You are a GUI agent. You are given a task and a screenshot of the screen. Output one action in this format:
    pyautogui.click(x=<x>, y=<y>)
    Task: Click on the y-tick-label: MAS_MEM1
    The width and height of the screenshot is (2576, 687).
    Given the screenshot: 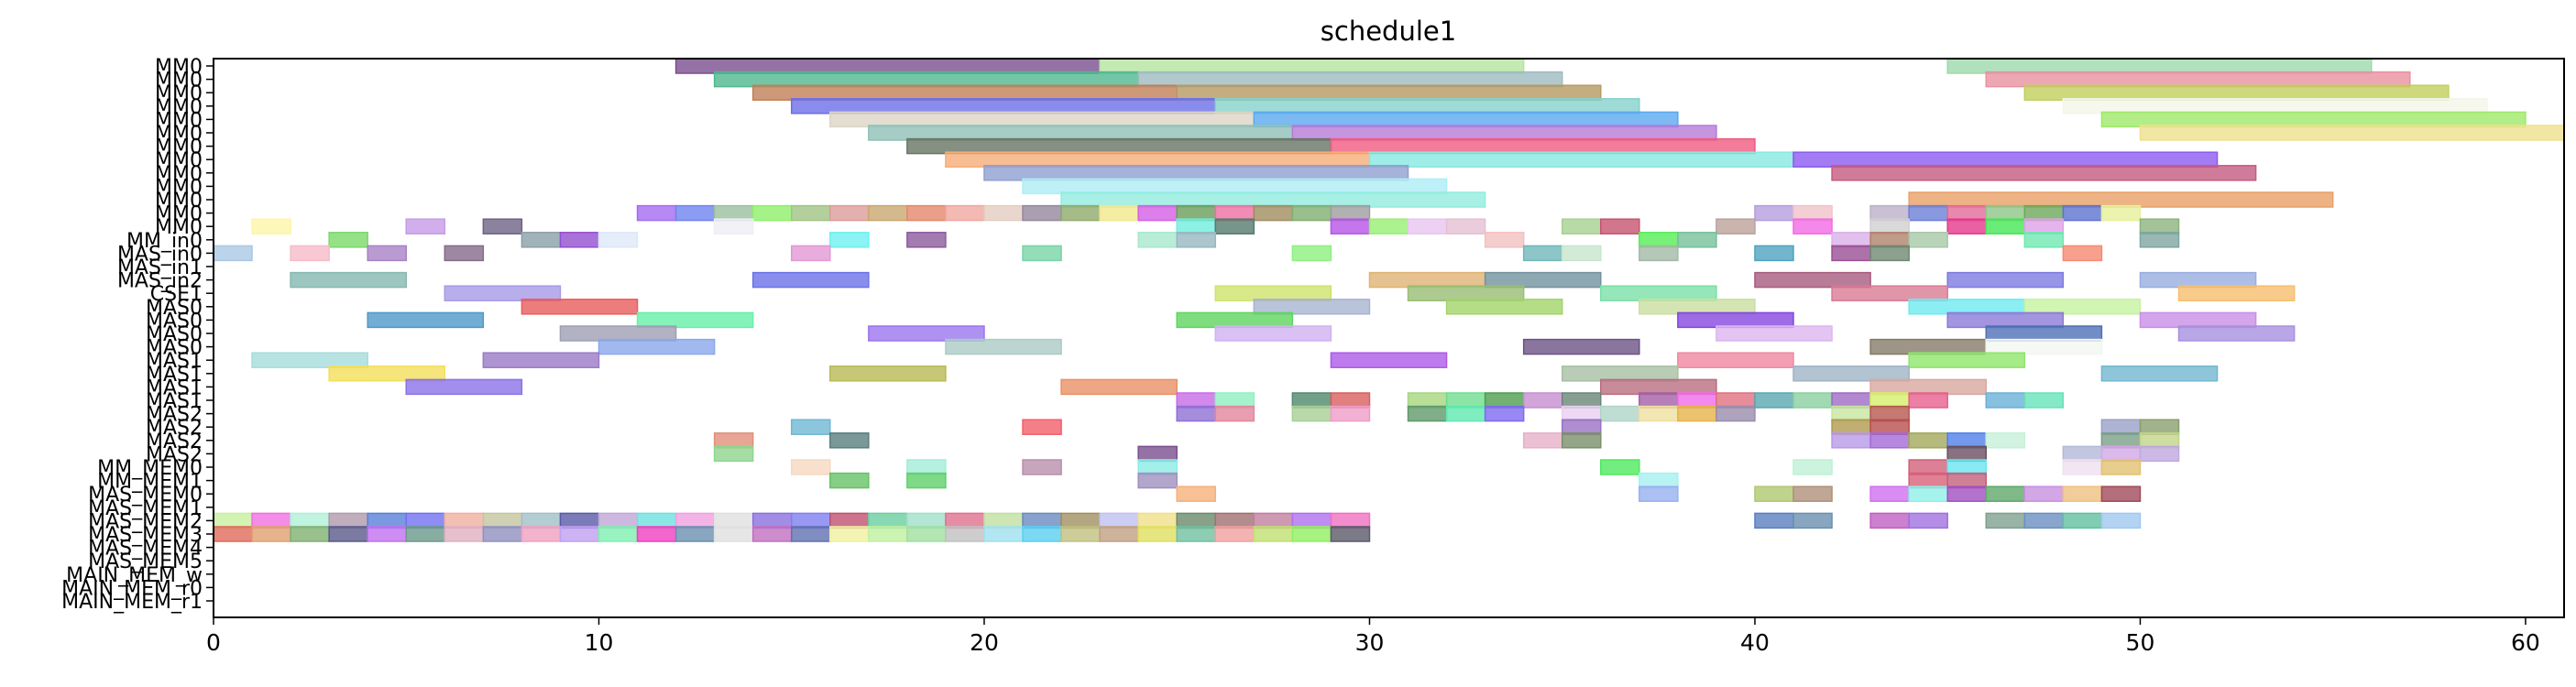 What is the action you would take?
    pyautogui.click(x=145, y=509)
    